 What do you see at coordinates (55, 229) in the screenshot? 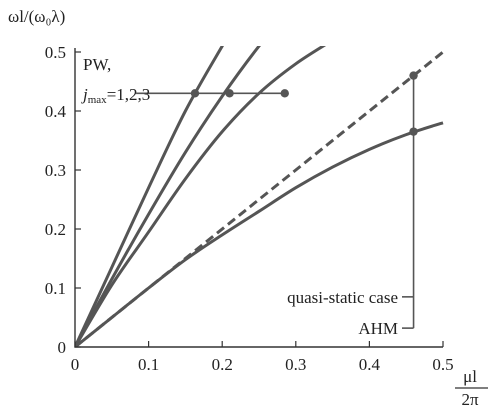
I see `y-tick-label-2: 0.2` at bounding box center [55, 229].